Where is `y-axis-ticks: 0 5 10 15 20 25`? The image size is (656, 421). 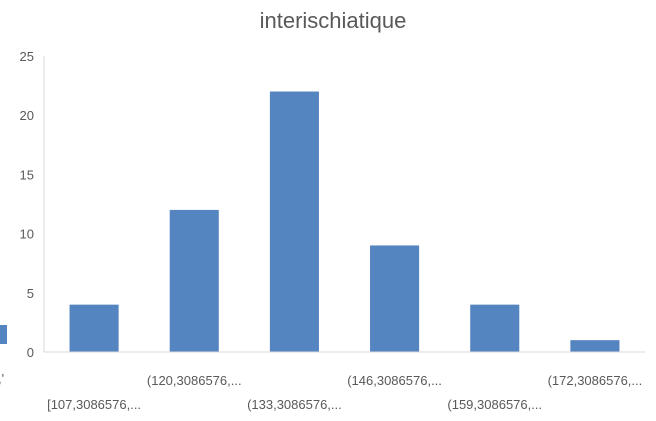
y-axis-ticks: 0 5 10 15 20 25 is located at coordinates (27, 204).